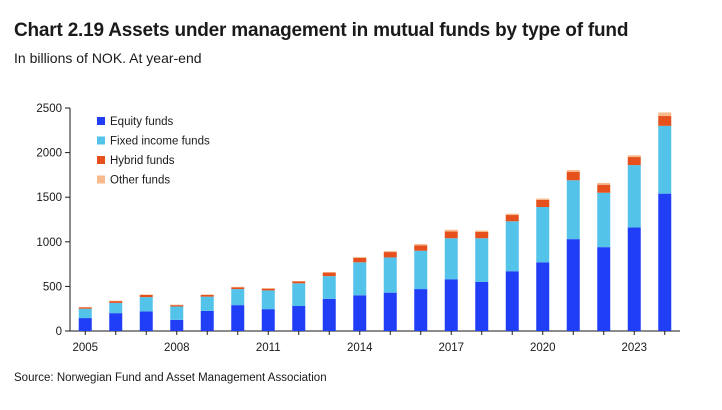 The image size is (722, 410). I want to click on legend-label: Hybrid funds, so click(142, 161).